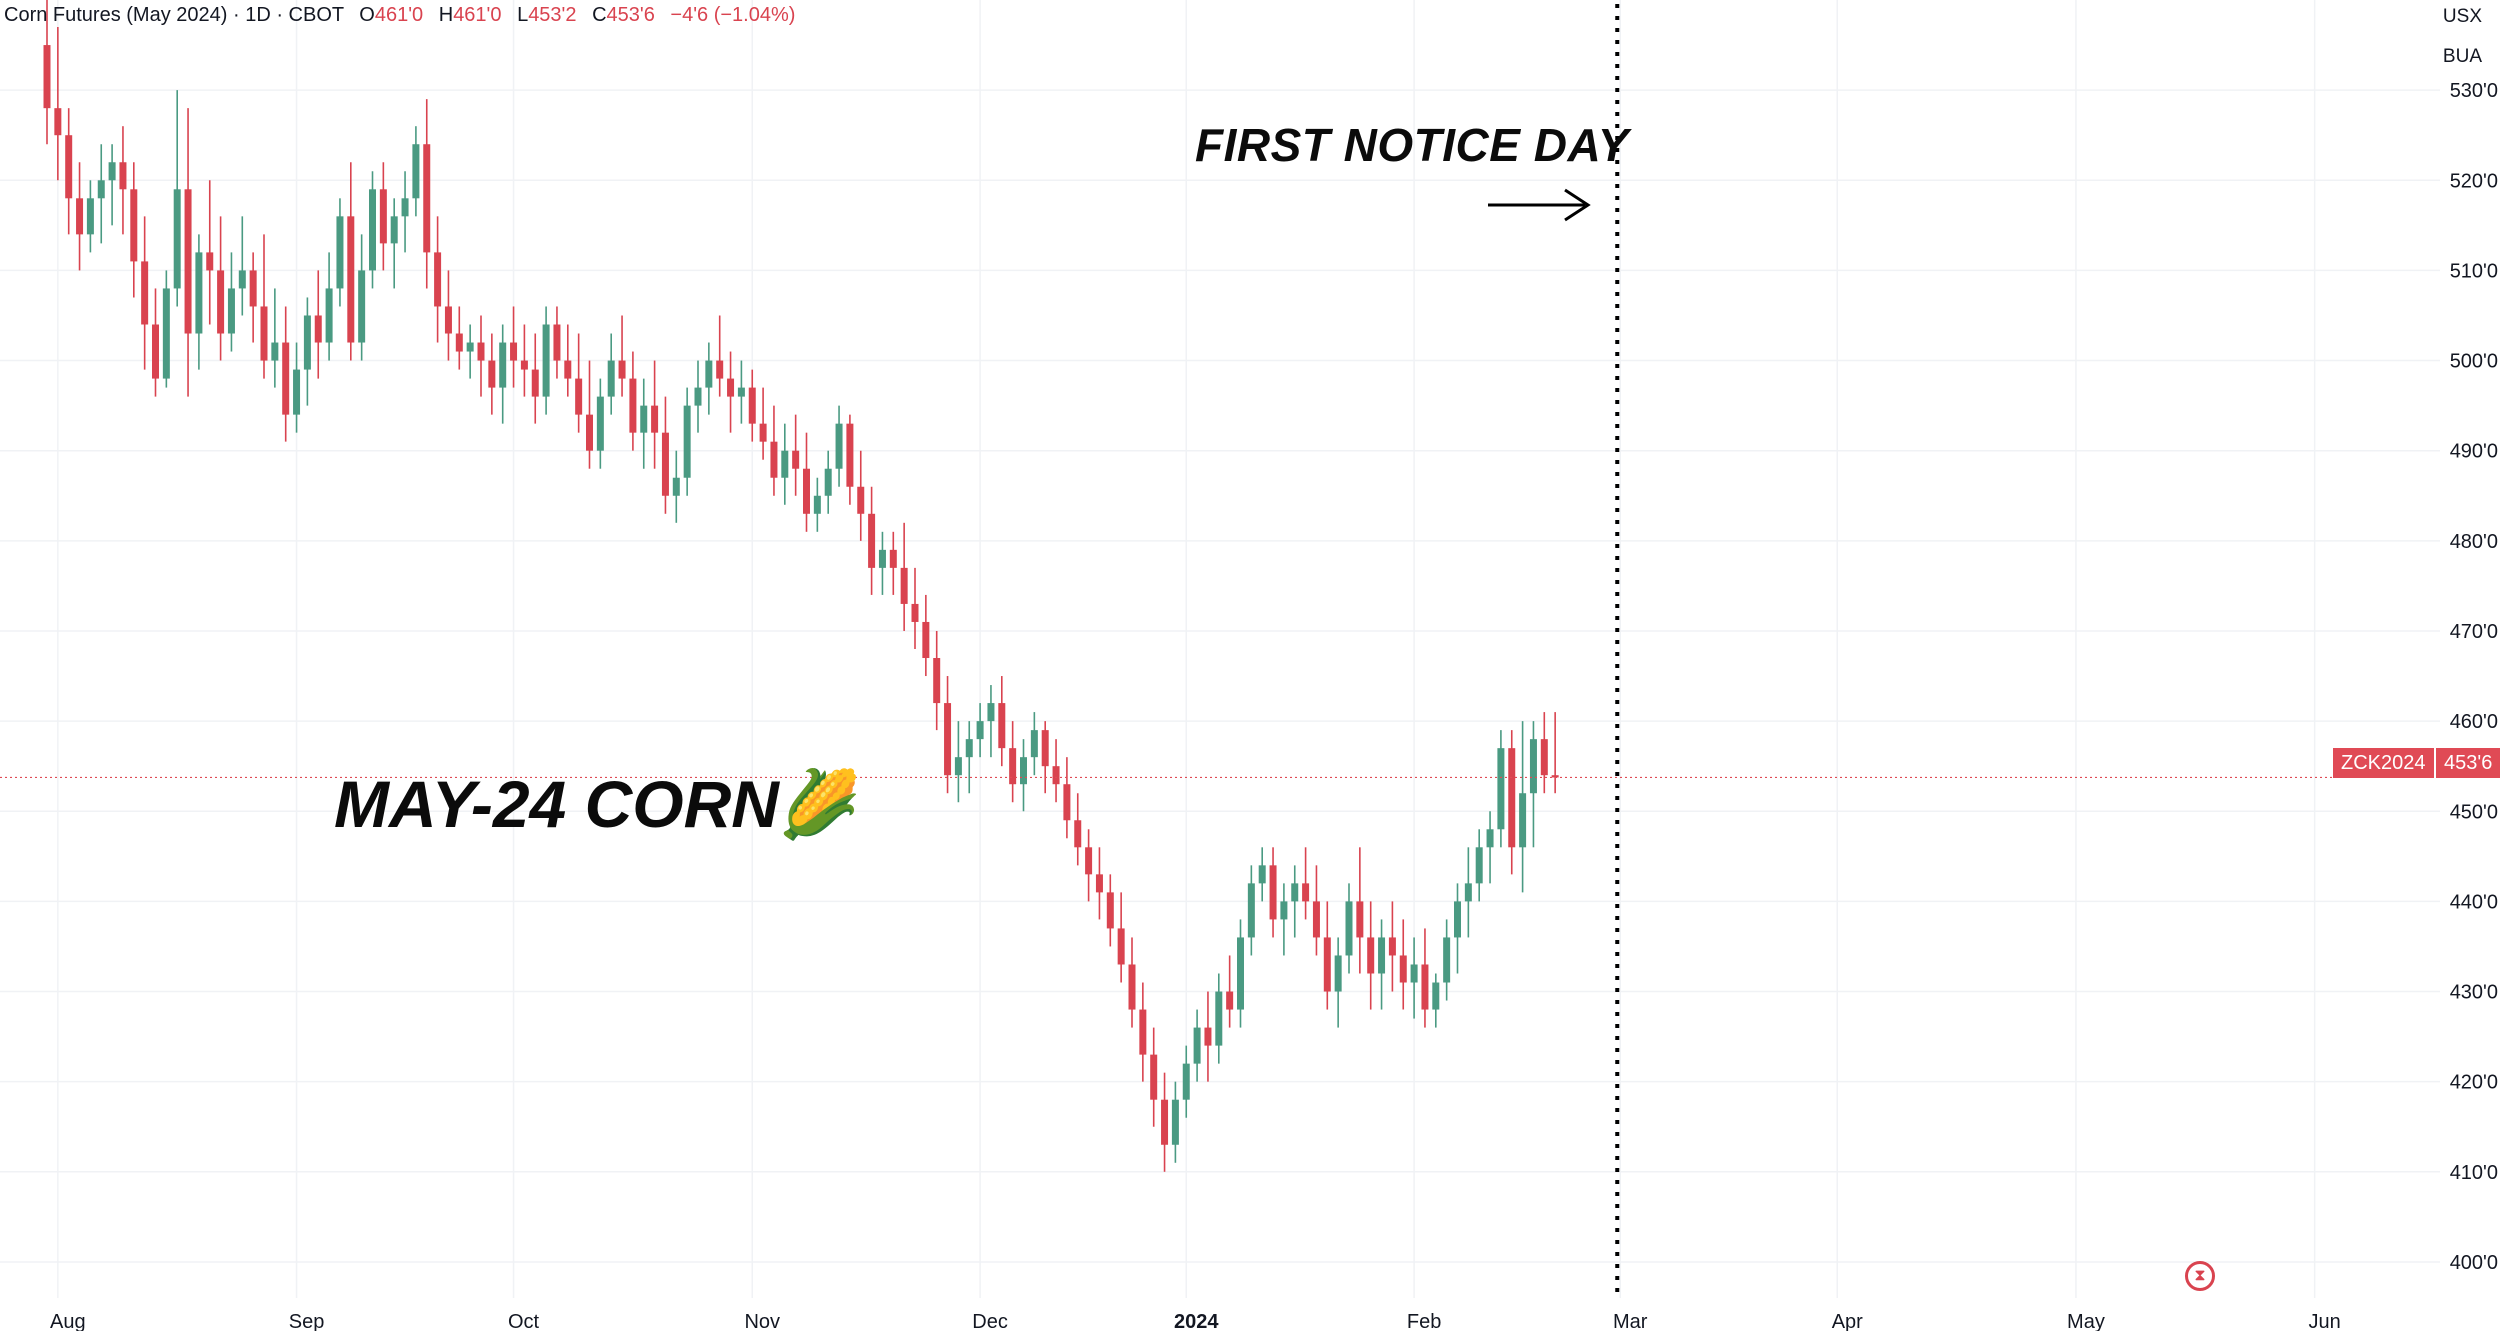 This screenshot has height=1331, width=2500. Describe the element at coordinates (2200, 1276) in the screenshot. I see `hourglass-icon: ⧗` at that location.